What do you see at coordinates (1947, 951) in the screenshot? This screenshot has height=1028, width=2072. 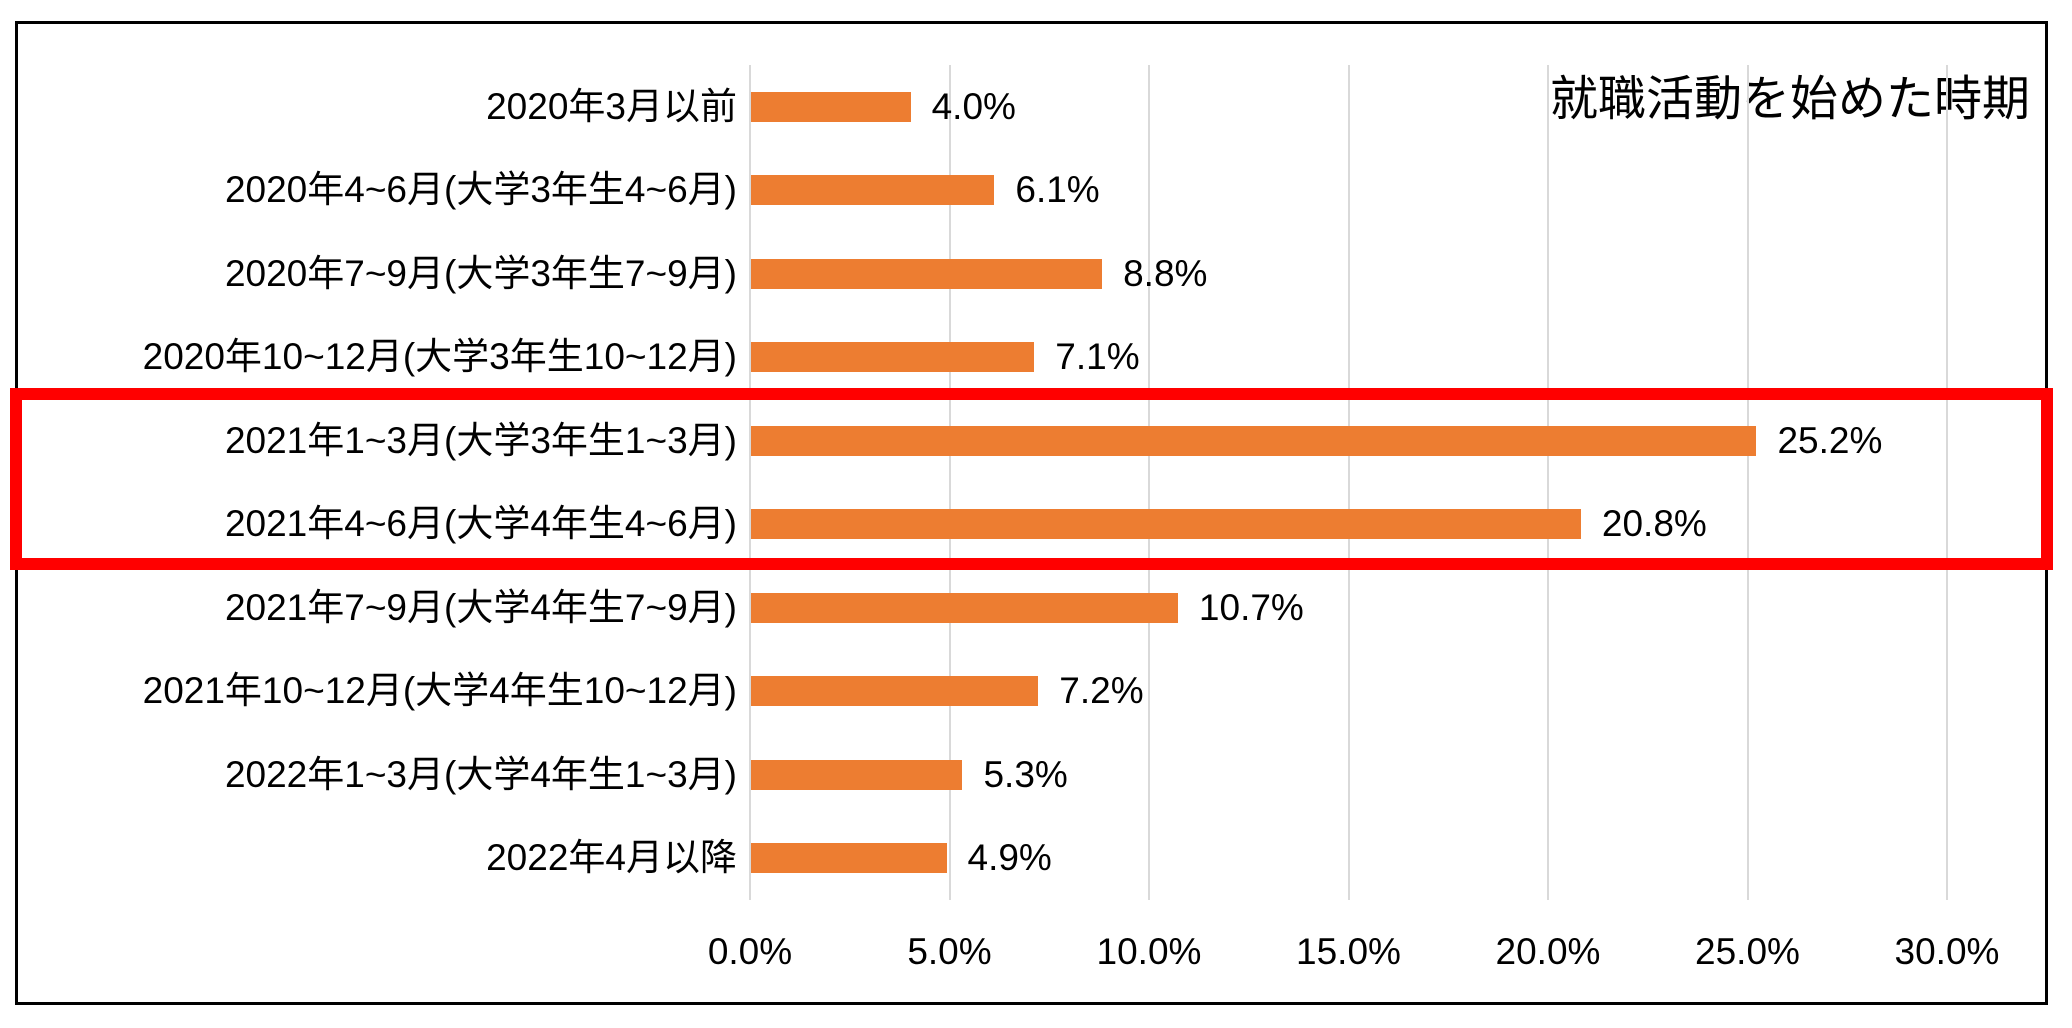 I see `x-axis-tick-label: 30.0%` at bounding box center [1947, 951].